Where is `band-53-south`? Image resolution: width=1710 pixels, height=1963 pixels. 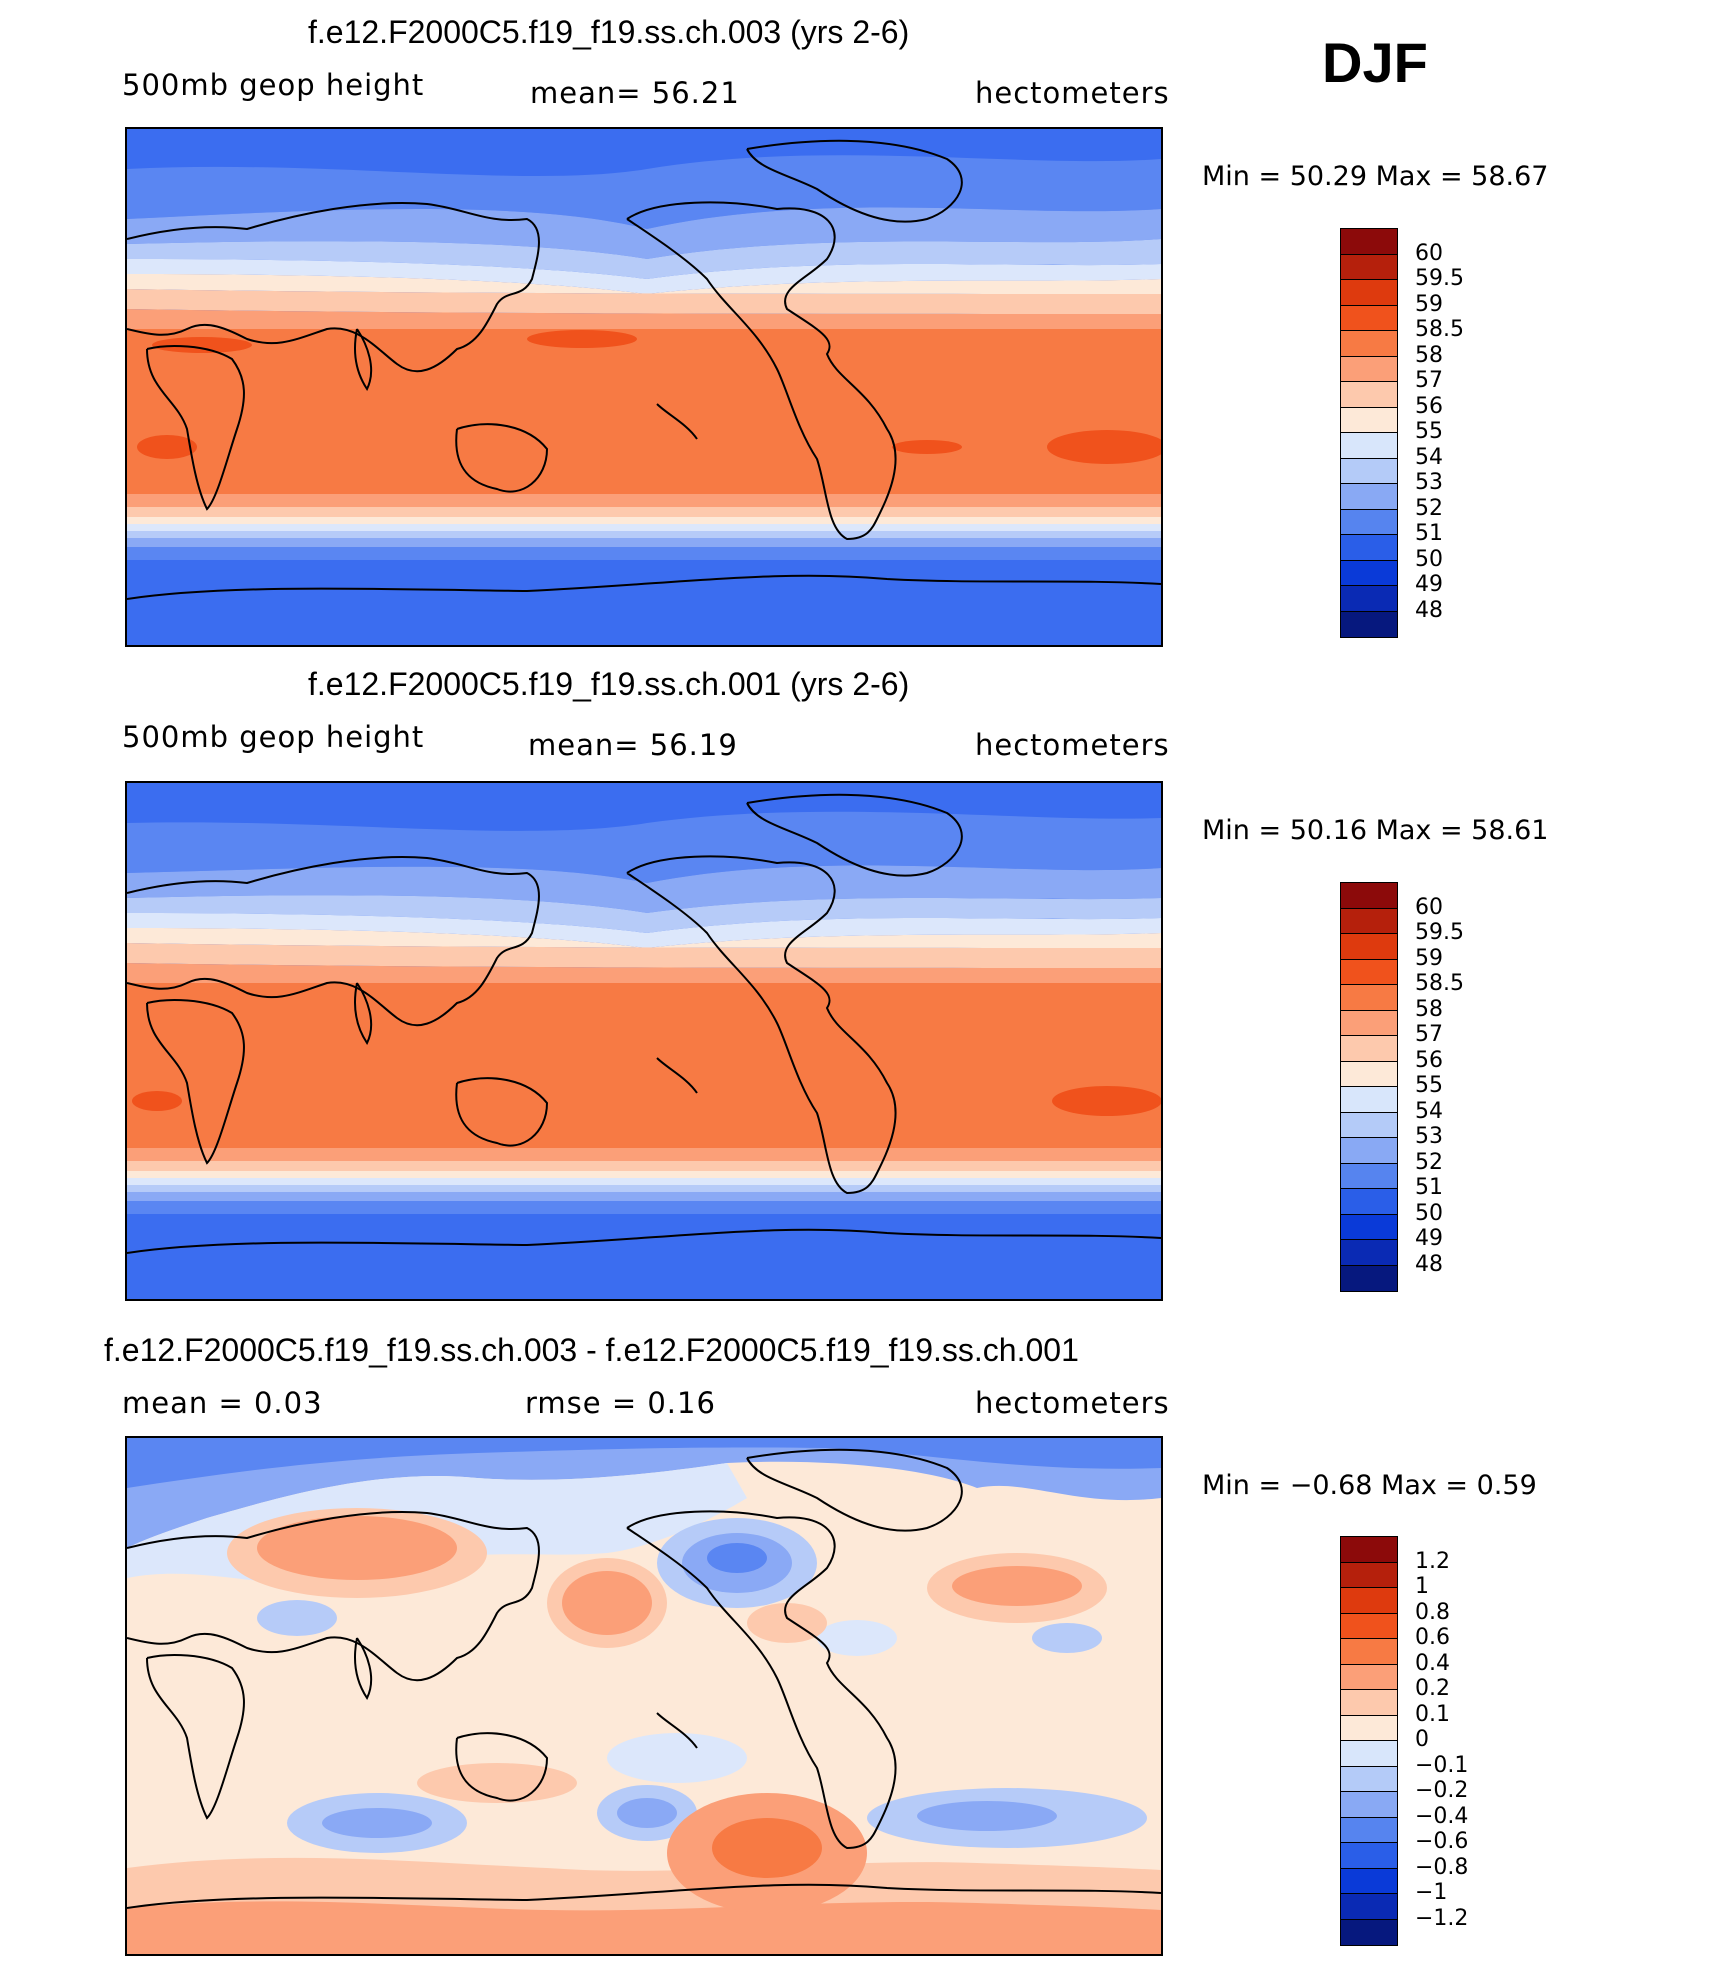
band-53-south is located at coordinates (644, 1189).